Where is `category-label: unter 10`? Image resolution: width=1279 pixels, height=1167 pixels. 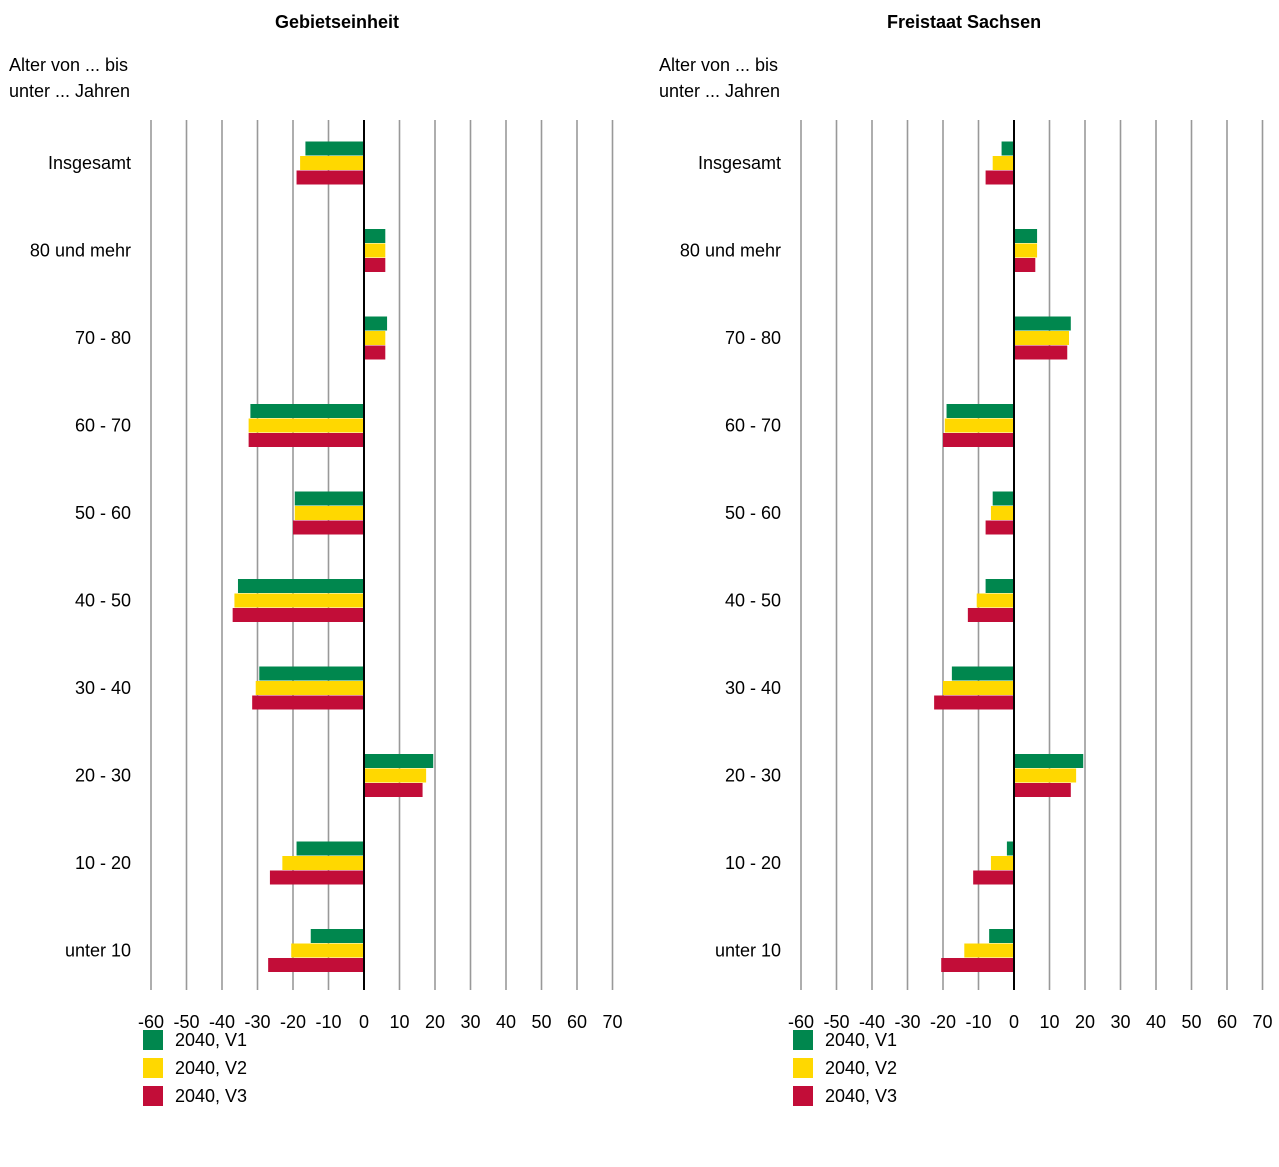 category-label: unter 10 is located at coordinates (748, 951).